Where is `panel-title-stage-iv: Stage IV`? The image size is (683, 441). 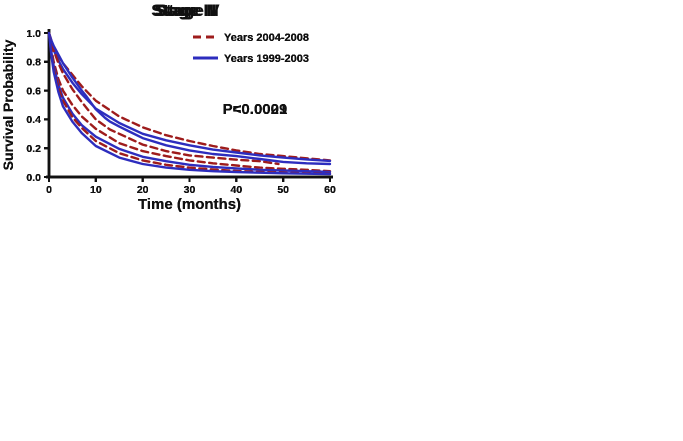
panel-title-stage-iv: Stage IV is located at coordinates (185, 10).